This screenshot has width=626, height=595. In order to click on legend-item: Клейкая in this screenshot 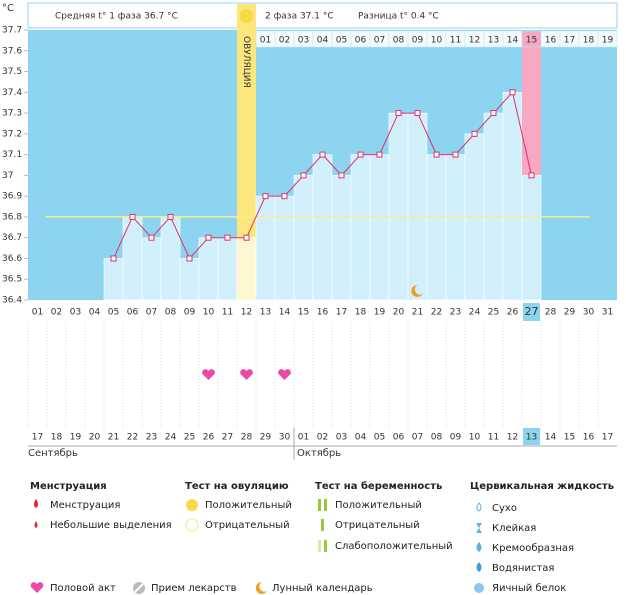, I will do `click(514, 528)`.